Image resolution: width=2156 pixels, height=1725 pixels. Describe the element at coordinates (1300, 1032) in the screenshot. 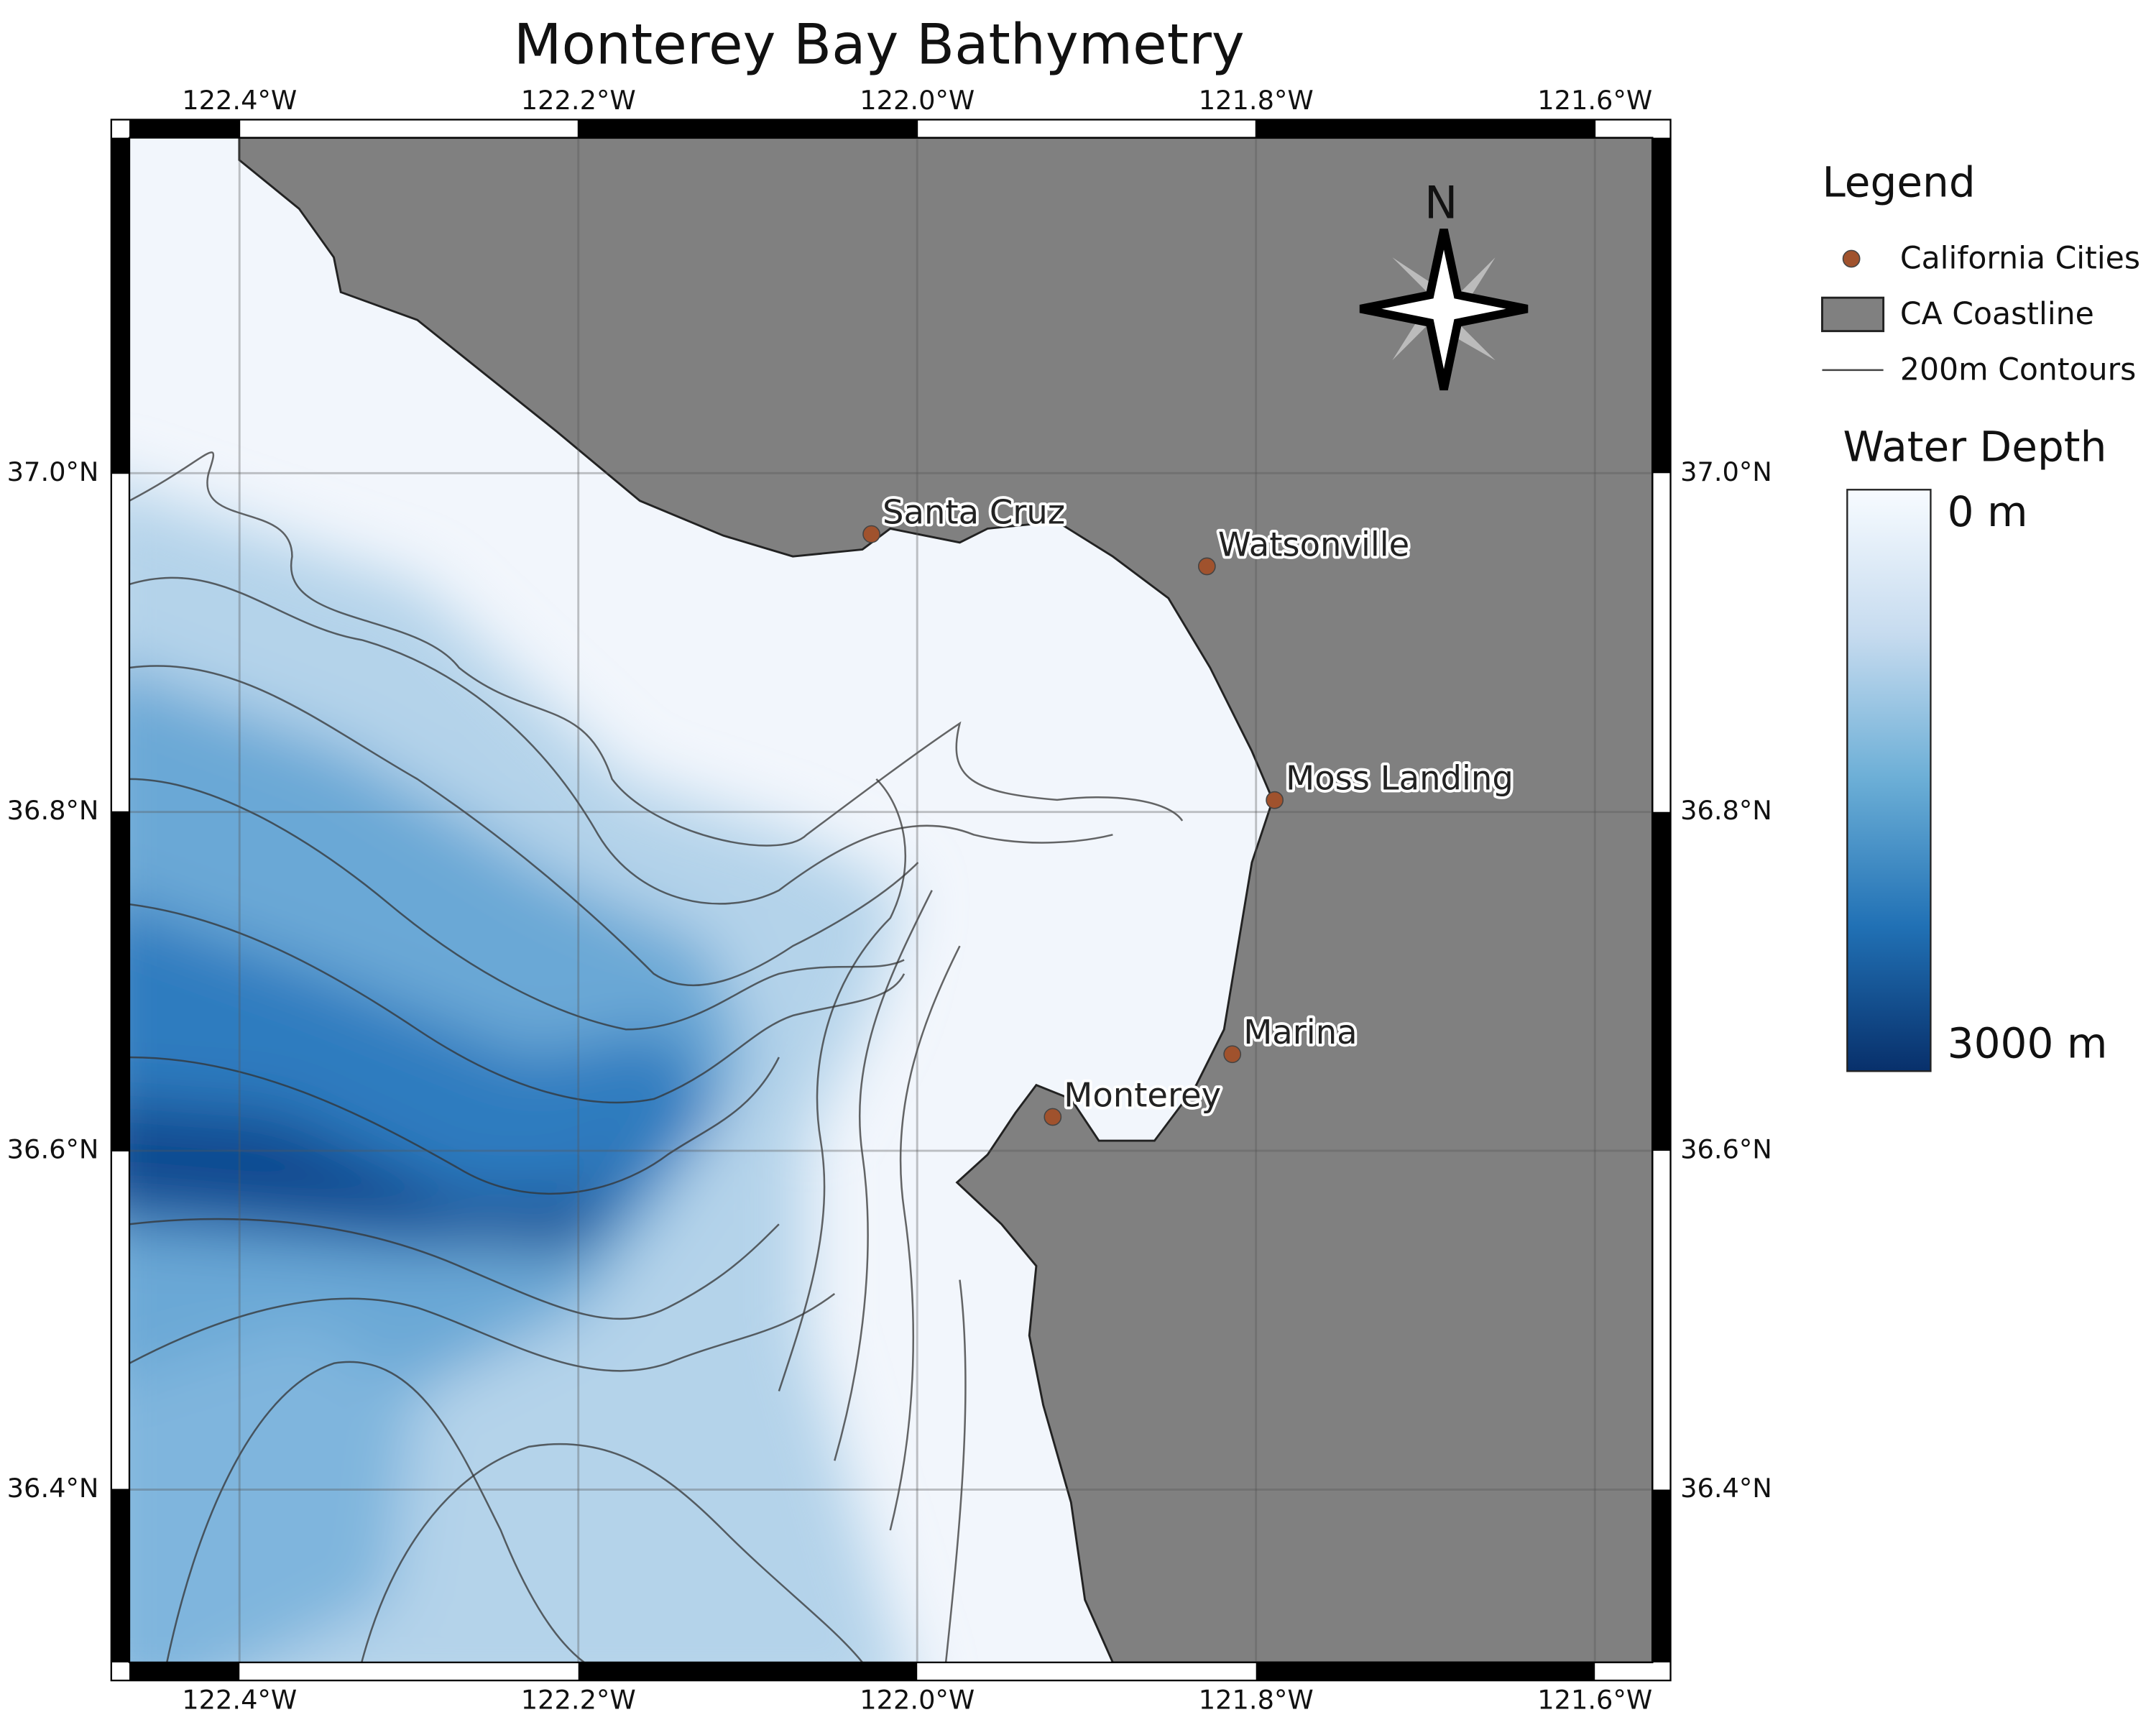

I see `city-label: Marina` at that location.